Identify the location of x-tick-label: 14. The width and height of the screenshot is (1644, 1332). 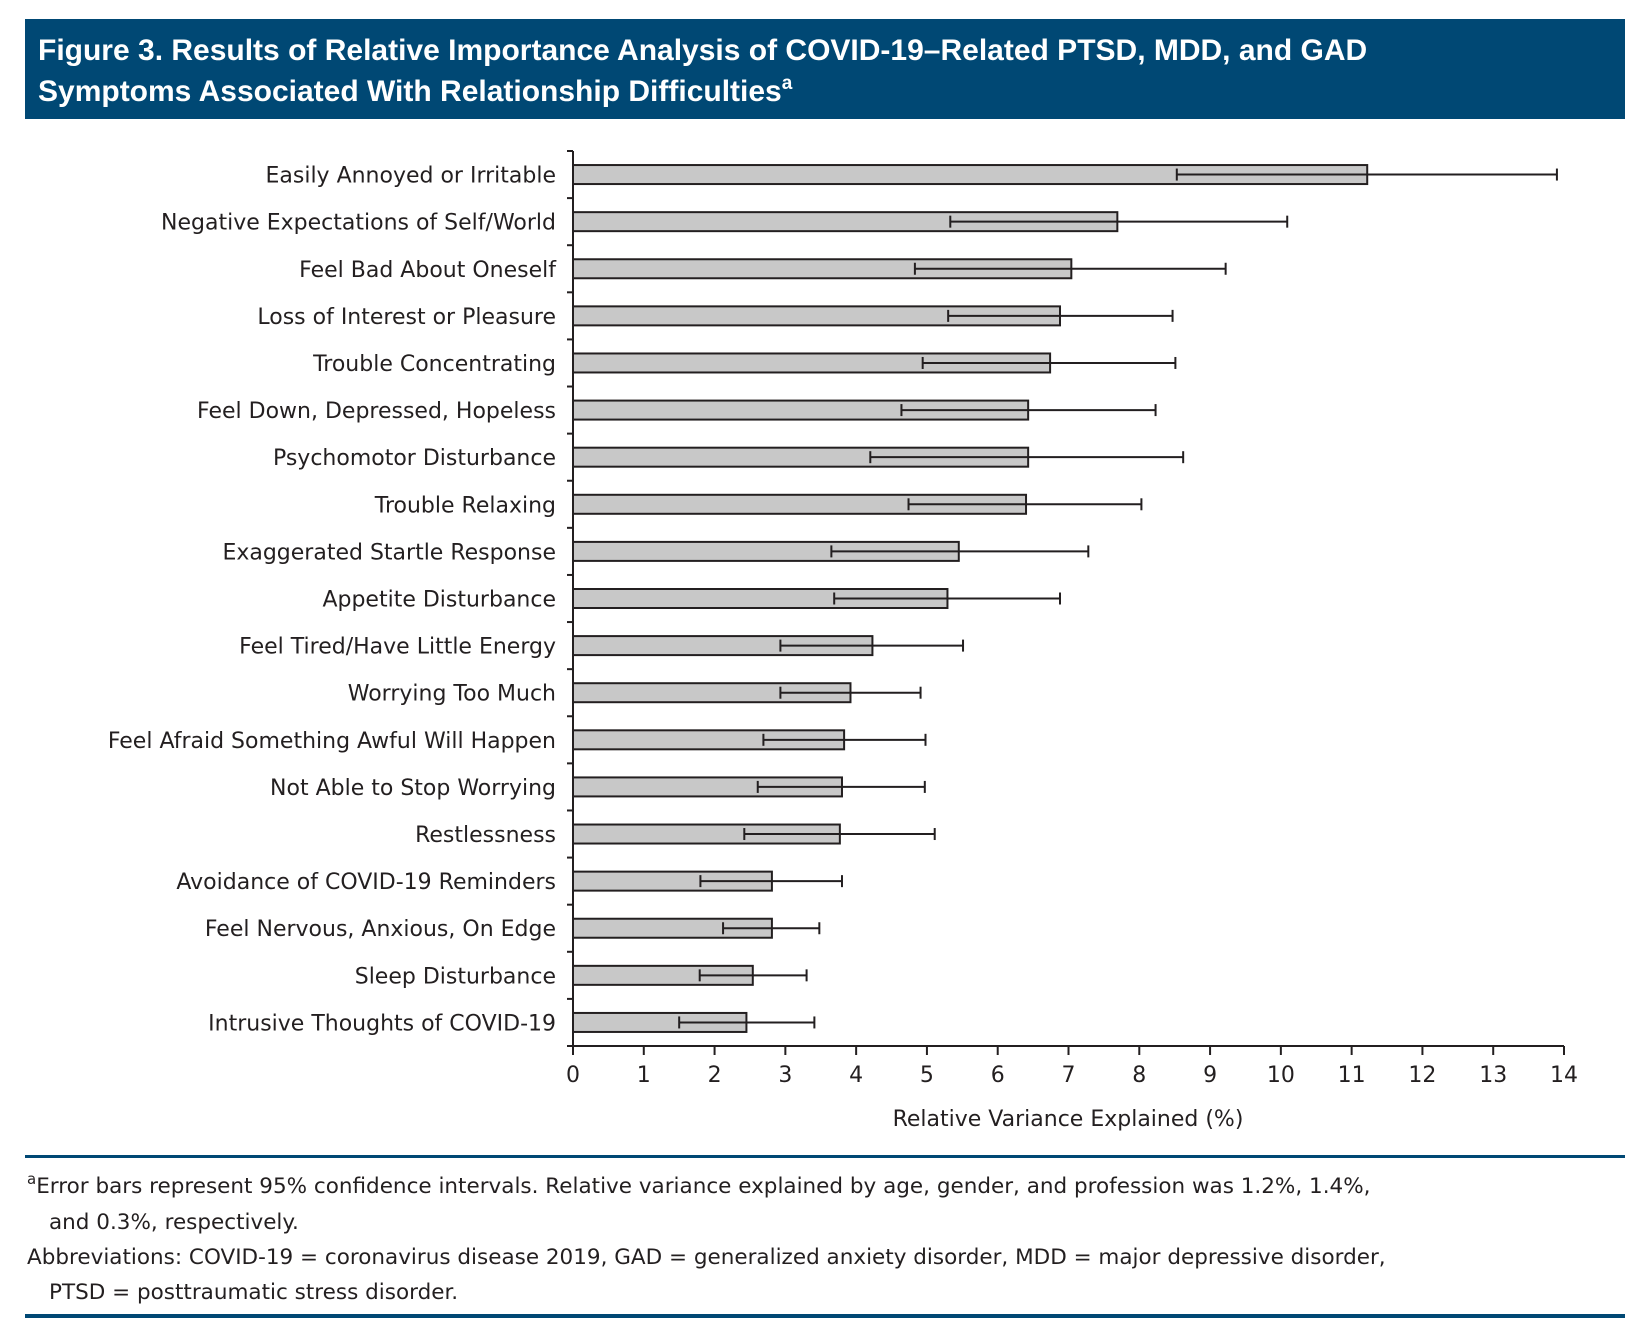
(1564, 1075).